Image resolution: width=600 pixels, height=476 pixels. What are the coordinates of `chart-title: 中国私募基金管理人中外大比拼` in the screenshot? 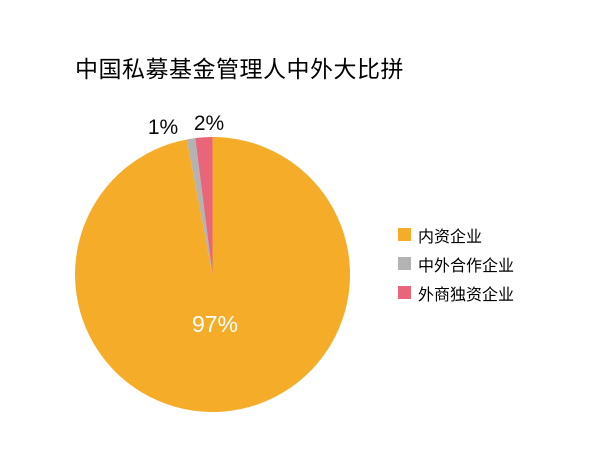 It's located at (239, 69).